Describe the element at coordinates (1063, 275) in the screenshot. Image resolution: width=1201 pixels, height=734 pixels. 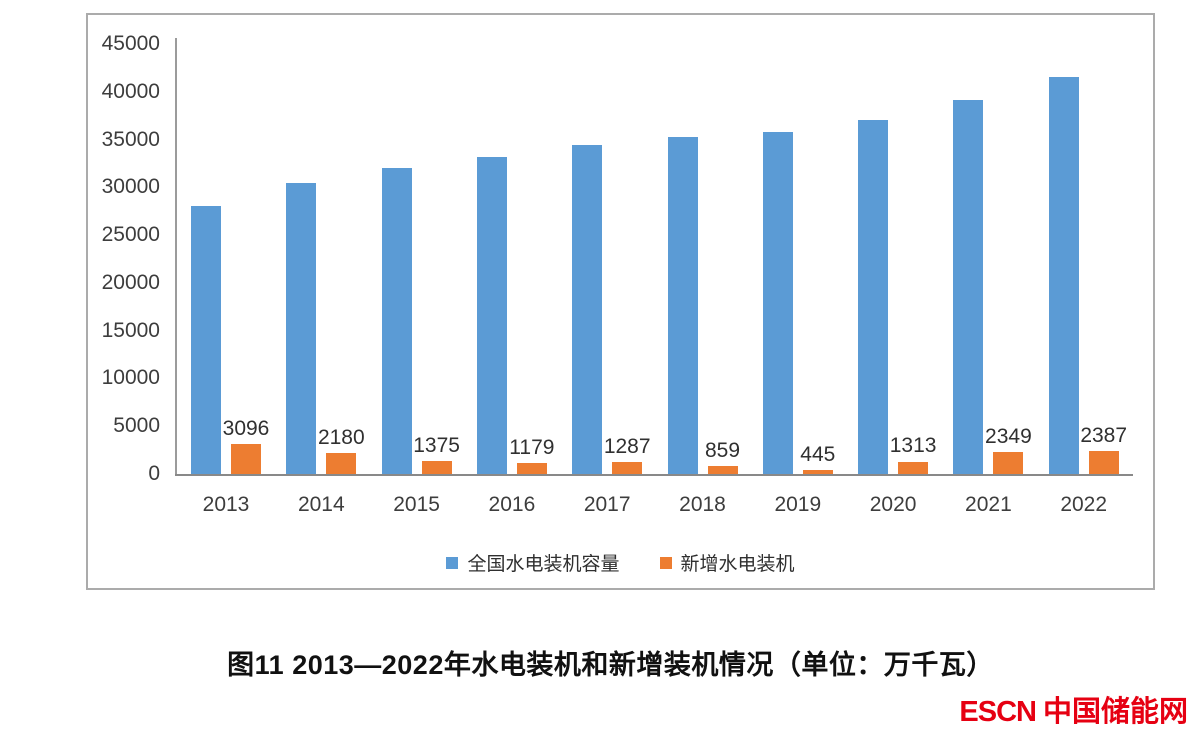
I see `bar-capacity-2022` at that location.